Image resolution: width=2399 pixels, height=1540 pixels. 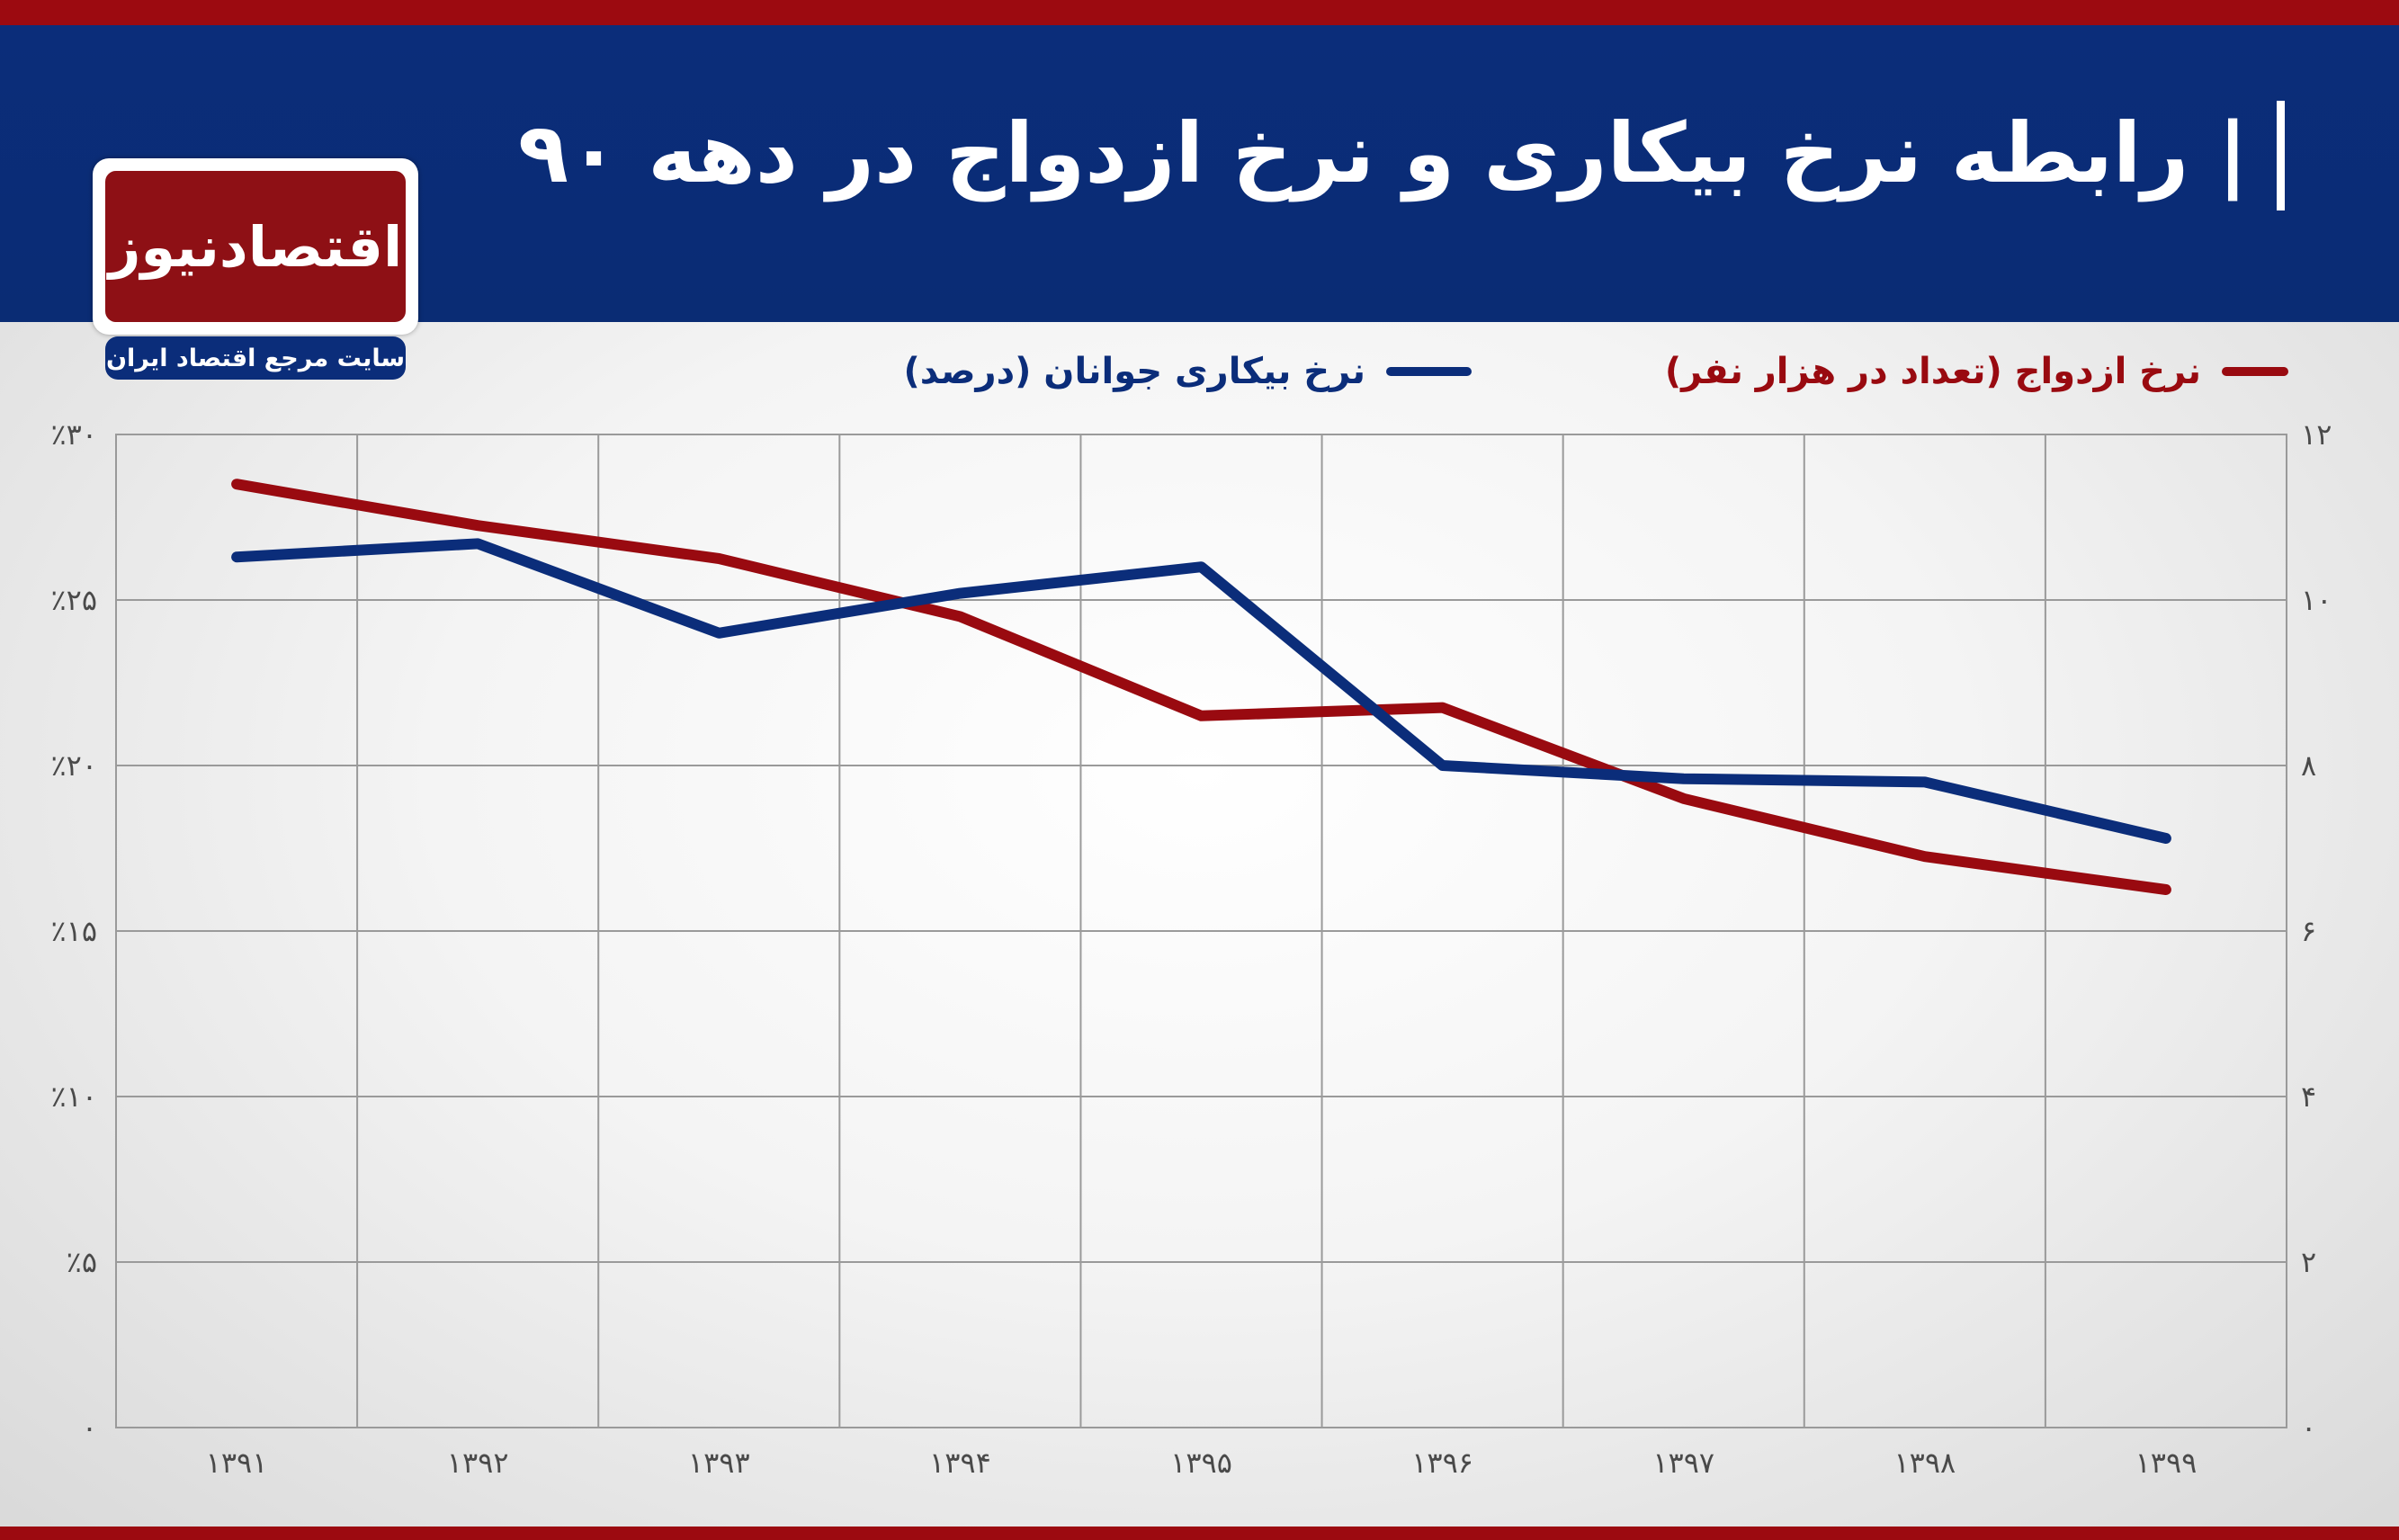 What do you see at coordinates (2308, 765) in the screenshot?
I see `right-tick-label: ۸` at bounding box center [2308, 765].